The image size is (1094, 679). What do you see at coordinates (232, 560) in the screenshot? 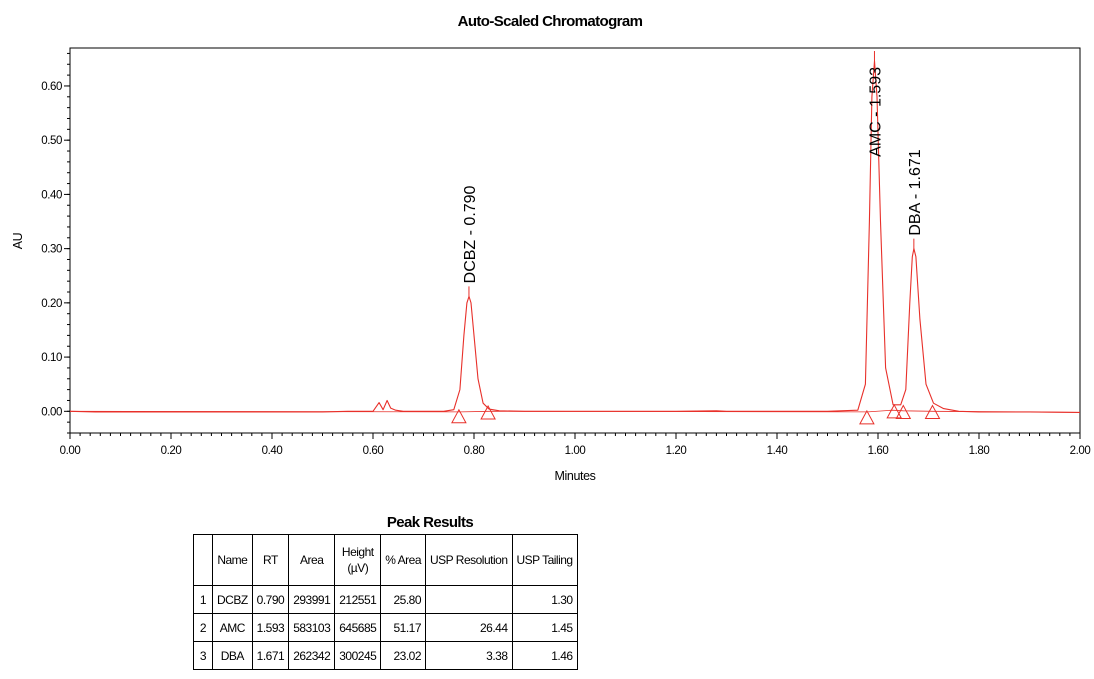
I see `peak-table-header-cell: Name` at bounding box center [232, 560].